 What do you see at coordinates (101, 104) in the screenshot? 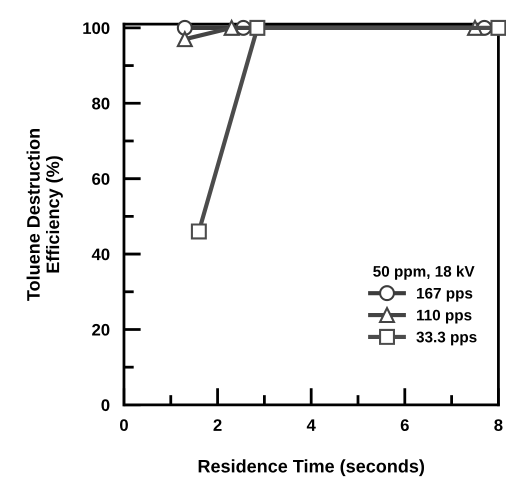
I see `y-tick-label: 80` at bounding box center [101, 104].